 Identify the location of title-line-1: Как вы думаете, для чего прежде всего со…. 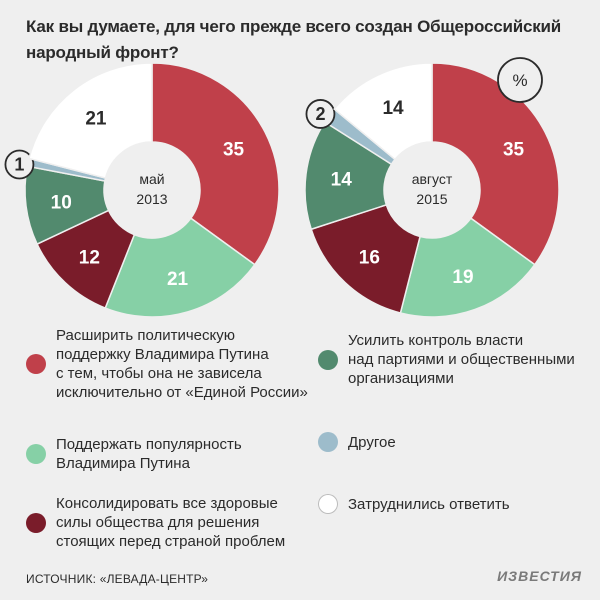
(294, 26).